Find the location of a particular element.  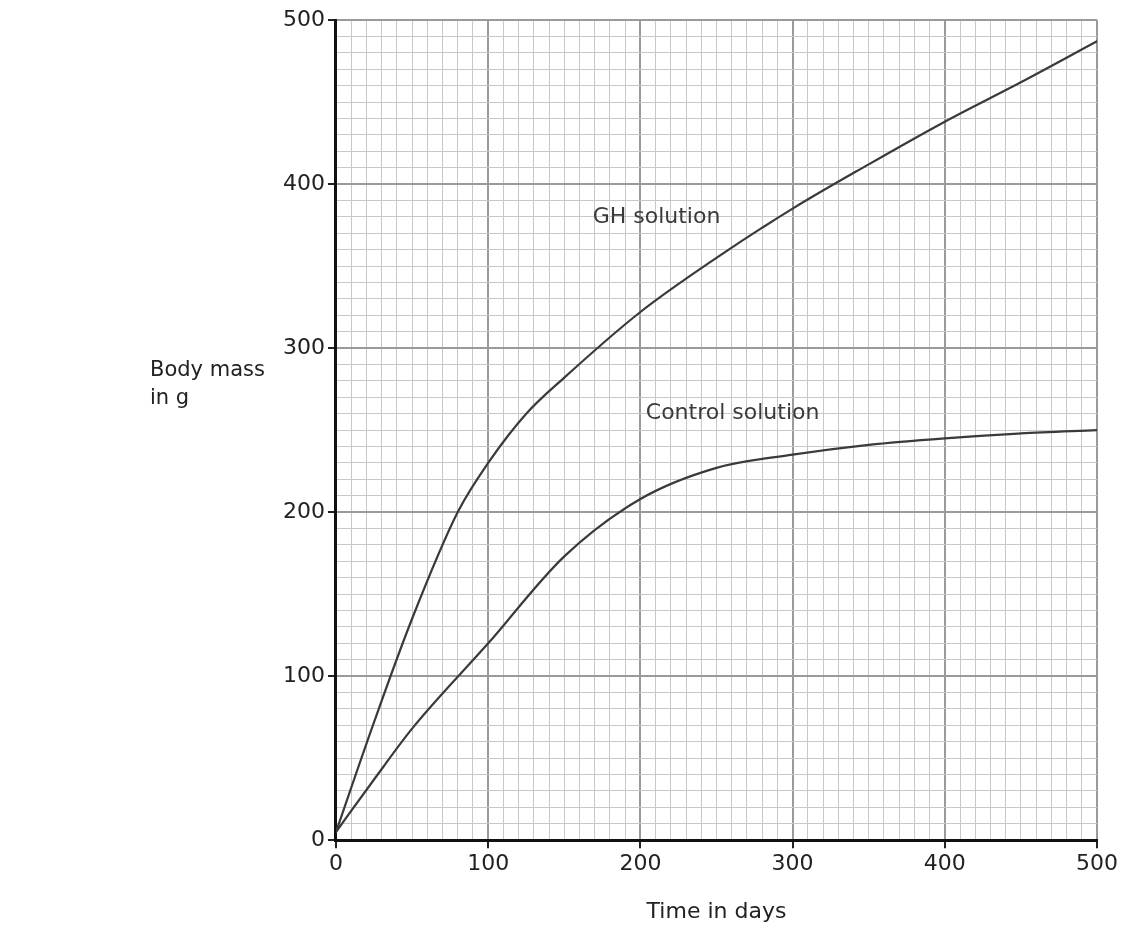

y-tick-label: 500 is located at coordinates (303, 18).